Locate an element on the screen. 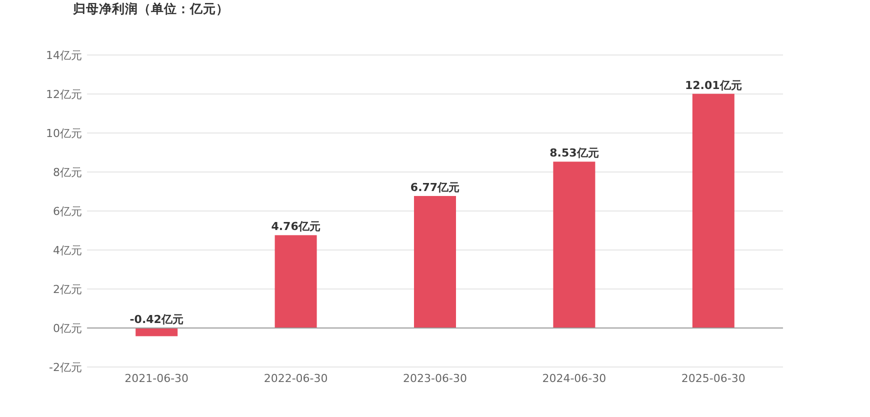  y-tick-label: 12亿元 is located at coordinates (64, 94).